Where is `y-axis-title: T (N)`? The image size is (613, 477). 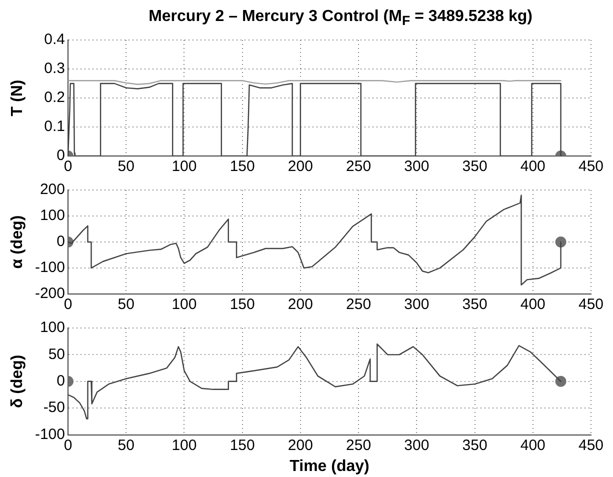
y-axis-title: T (N) is located at coordinates (17, 98).